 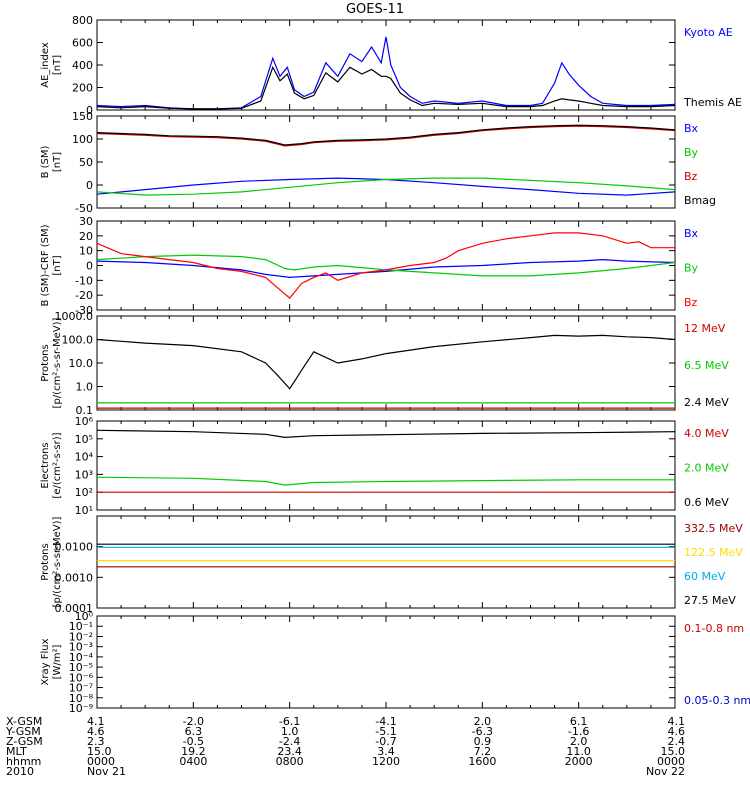 I want to click on y-tick-label: 10, so click(x=86, y=251).